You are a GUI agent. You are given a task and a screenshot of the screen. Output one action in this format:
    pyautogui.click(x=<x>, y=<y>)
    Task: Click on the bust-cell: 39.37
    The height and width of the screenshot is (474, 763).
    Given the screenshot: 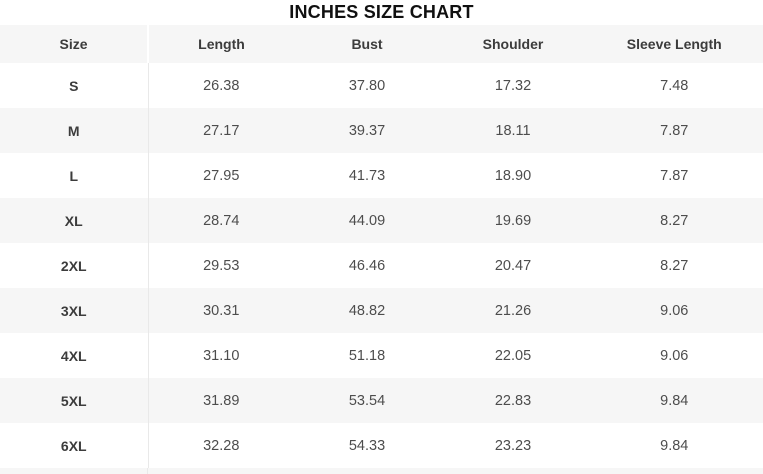 What is the action you would take?
    pyautogui.click(x=367, y=130)
    